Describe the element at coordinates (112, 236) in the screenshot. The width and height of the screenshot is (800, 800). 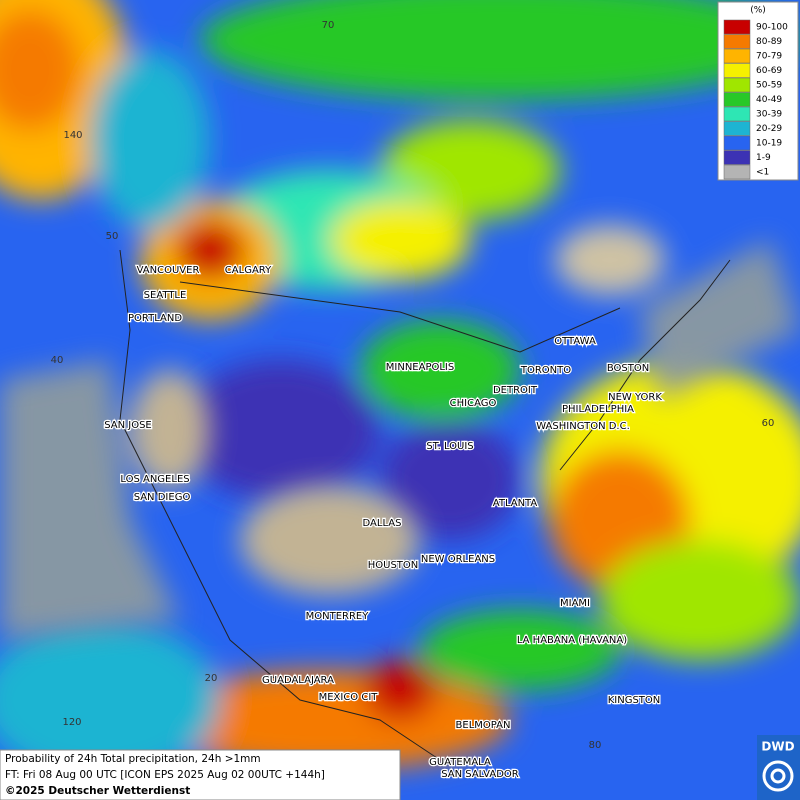
I see `grid-label: 50` at that location.